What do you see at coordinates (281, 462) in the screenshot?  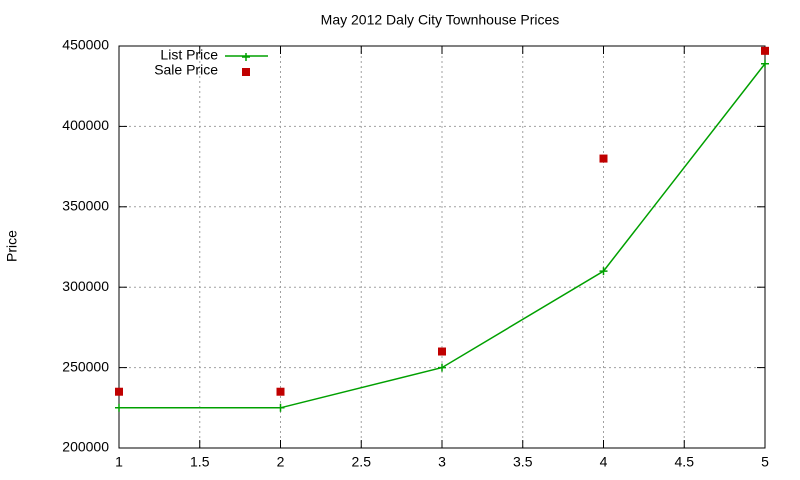 I see `x-tick-label: 2` at bounding box center [281, 462].